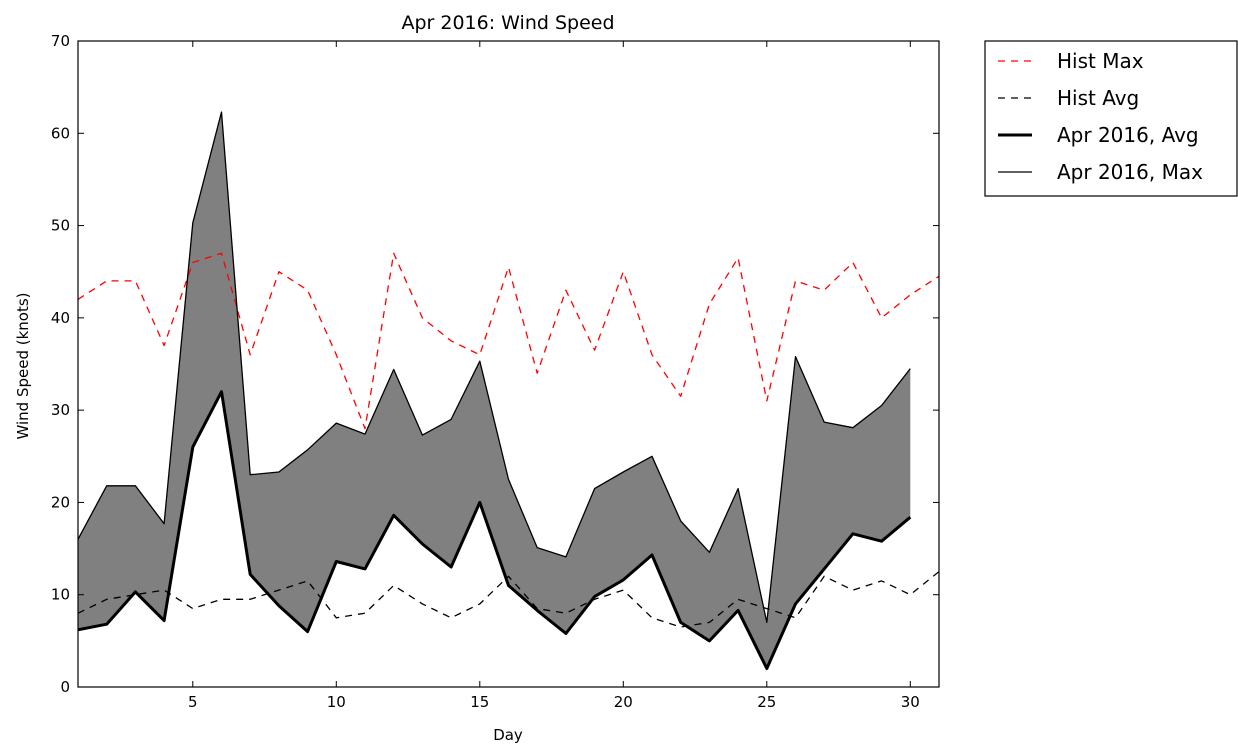  Describe the element at coordinates (60, 595) in the screenshot. I see `y-tick-label: 10` at that location.